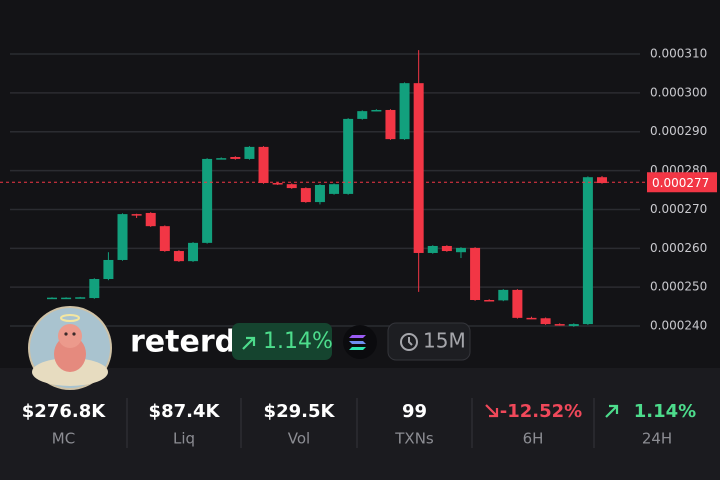 The width and height of the screenshot is (720, 480). What do you see at coordinates (492, 411) in the screenshot?
I see `down-arrow-icon` at bounding box center [492, 411].